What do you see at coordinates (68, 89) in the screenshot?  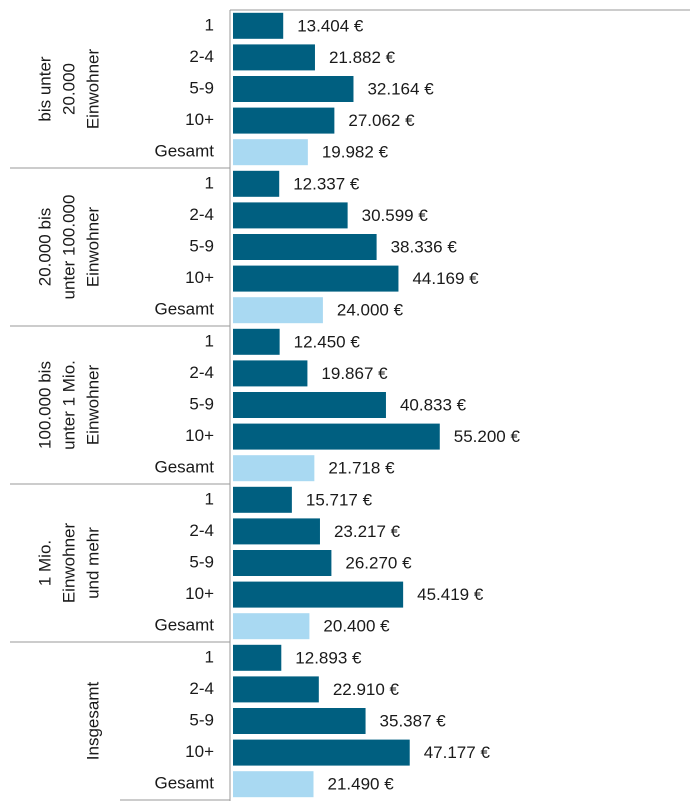 I see `group-label: 20.000` at bounding box center [68, 89].